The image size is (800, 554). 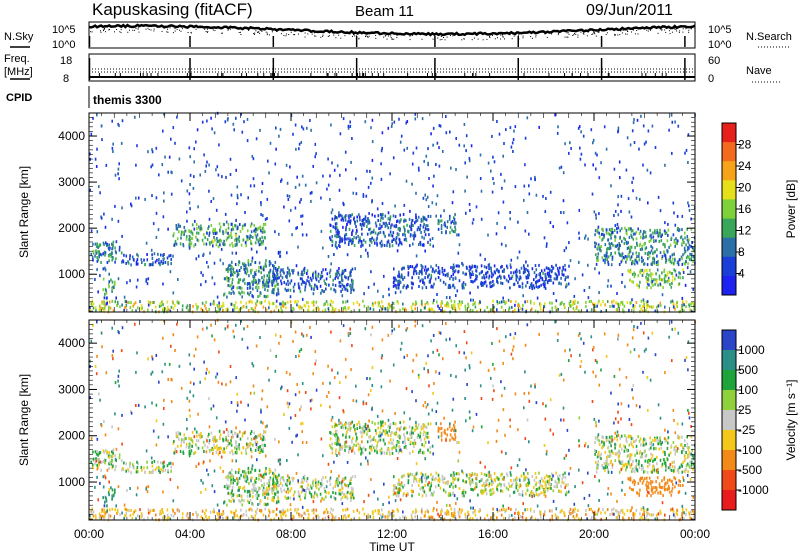 What do you see at coordinates (19, 37) in the screenshot?
I see `nsky-label: N.Sky` at bounding box center [19, 37].